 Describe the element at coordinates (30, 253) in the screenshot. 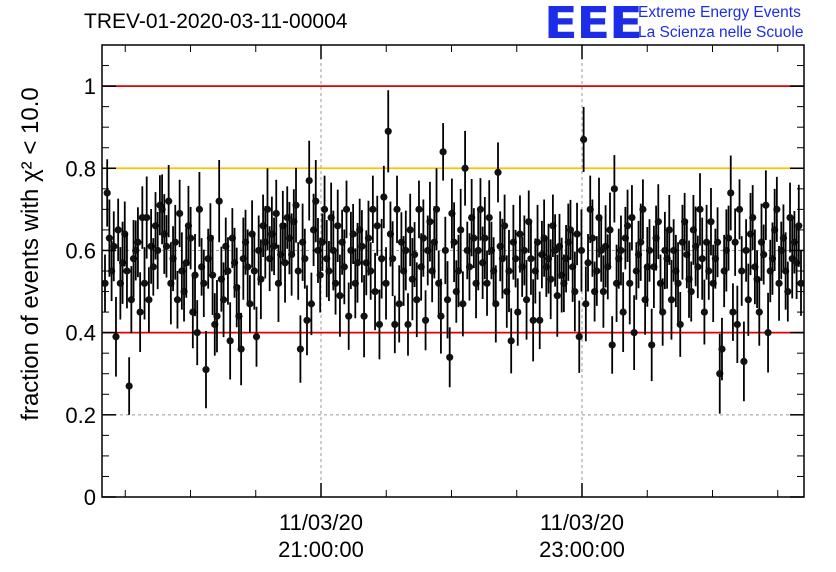

I see `y-axis-label: fraction of events with χ² < 10.0` at that location.